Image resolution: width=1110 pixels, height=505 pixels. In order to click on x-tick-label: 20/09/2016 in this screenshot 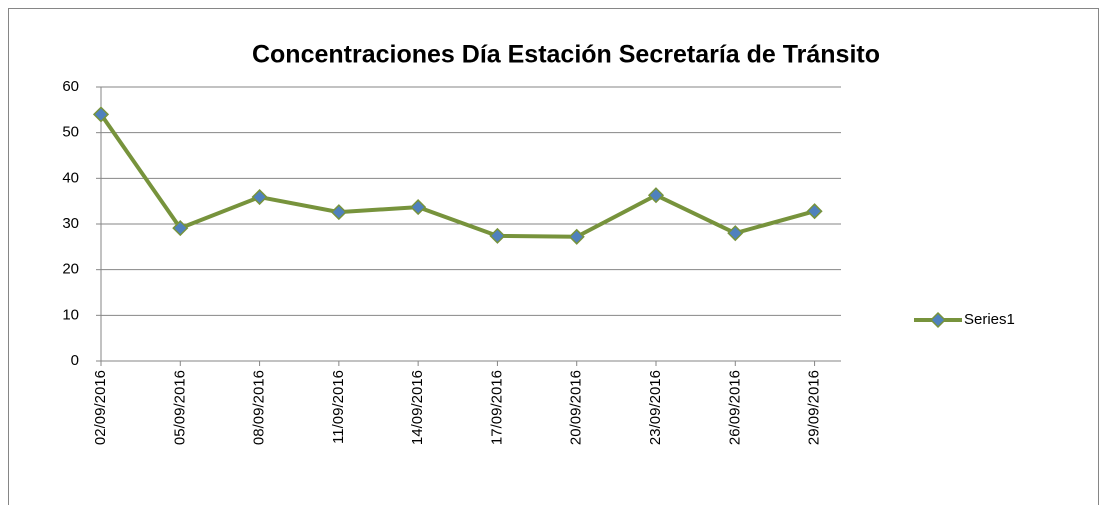, I will do `click(576, 407)`.